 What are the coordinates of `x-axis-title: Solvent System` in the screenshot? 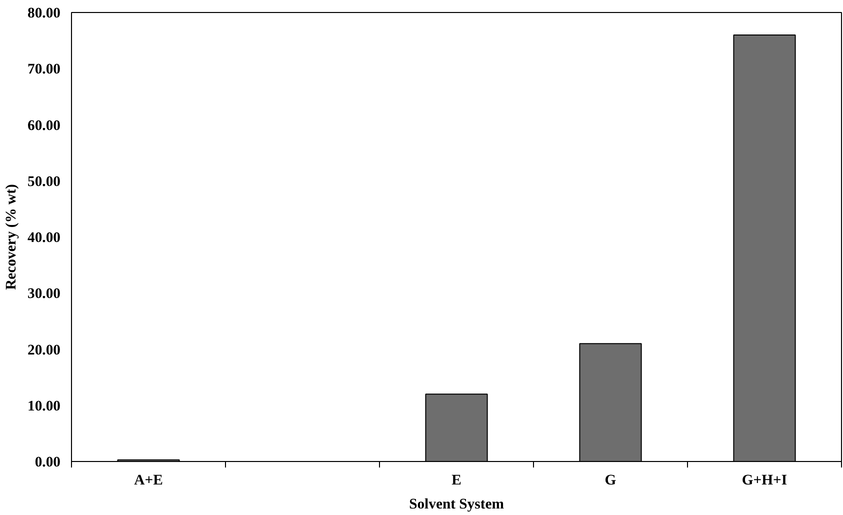 It's located at (456, 504).